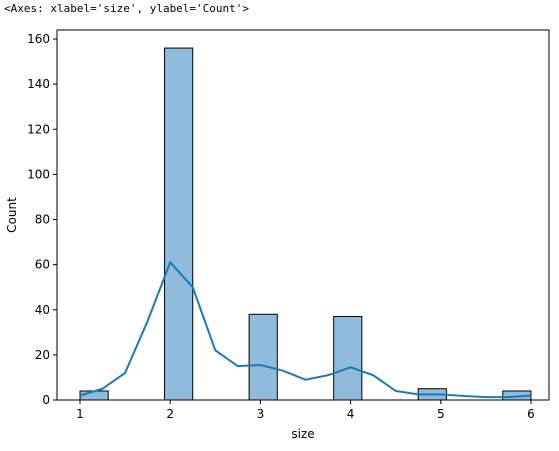  What do you see at coordinates (261, 414) in the screenshot?
I see `x-tick-label: 3` at bounding box center [261, 414].